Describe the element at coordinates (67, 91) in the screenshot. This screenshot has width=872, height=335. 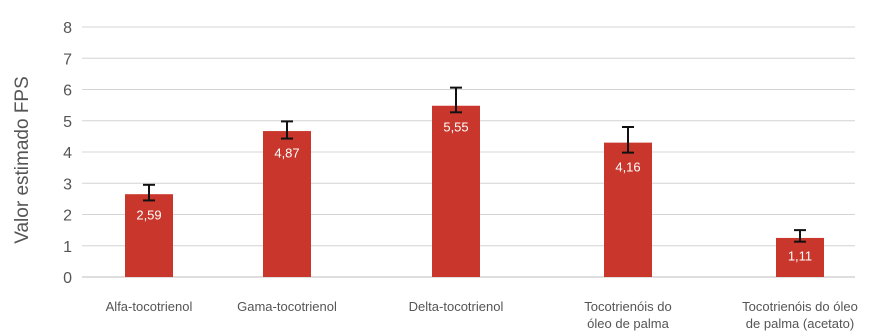
I see `y-tick-label-6: 6` at that location.